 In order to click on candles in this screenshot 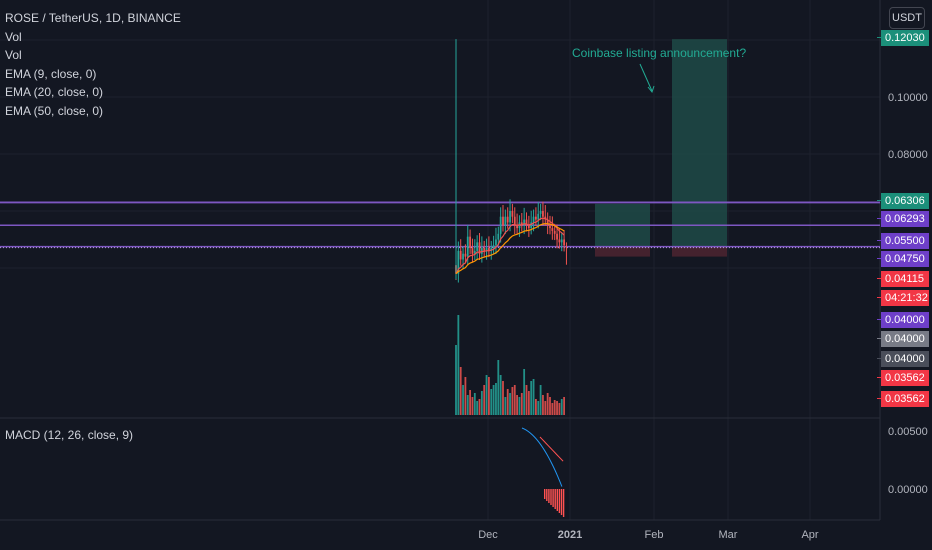, I will do `click(511, 161)`.